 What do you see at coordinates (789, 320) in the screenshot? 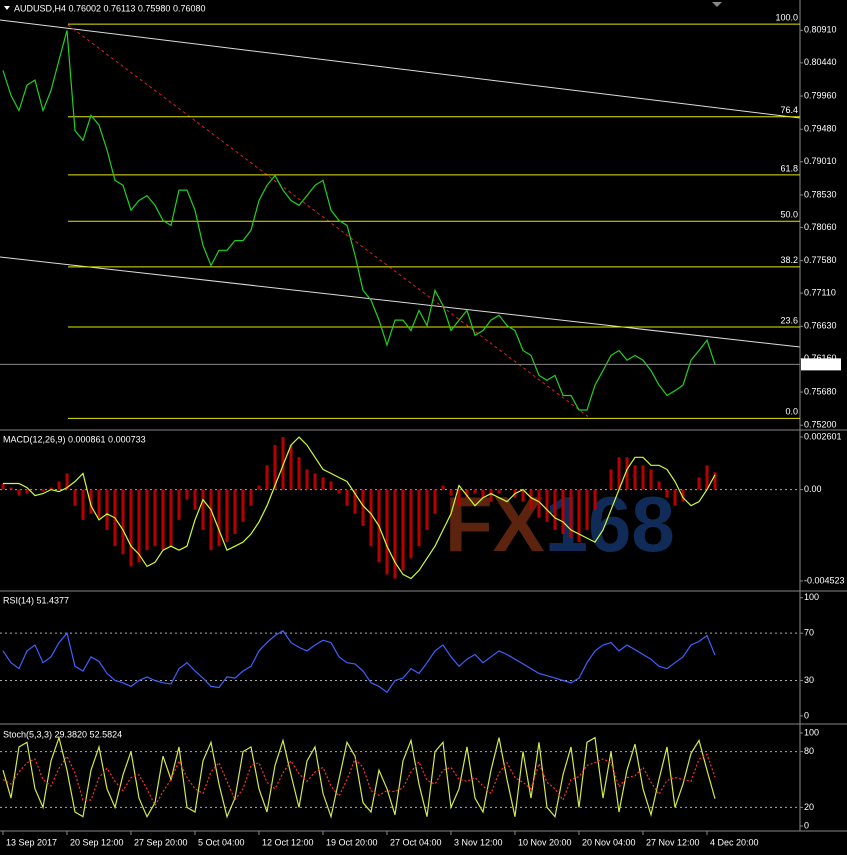
I see `fib-label: 23.6` at bounding box center [789, 320].